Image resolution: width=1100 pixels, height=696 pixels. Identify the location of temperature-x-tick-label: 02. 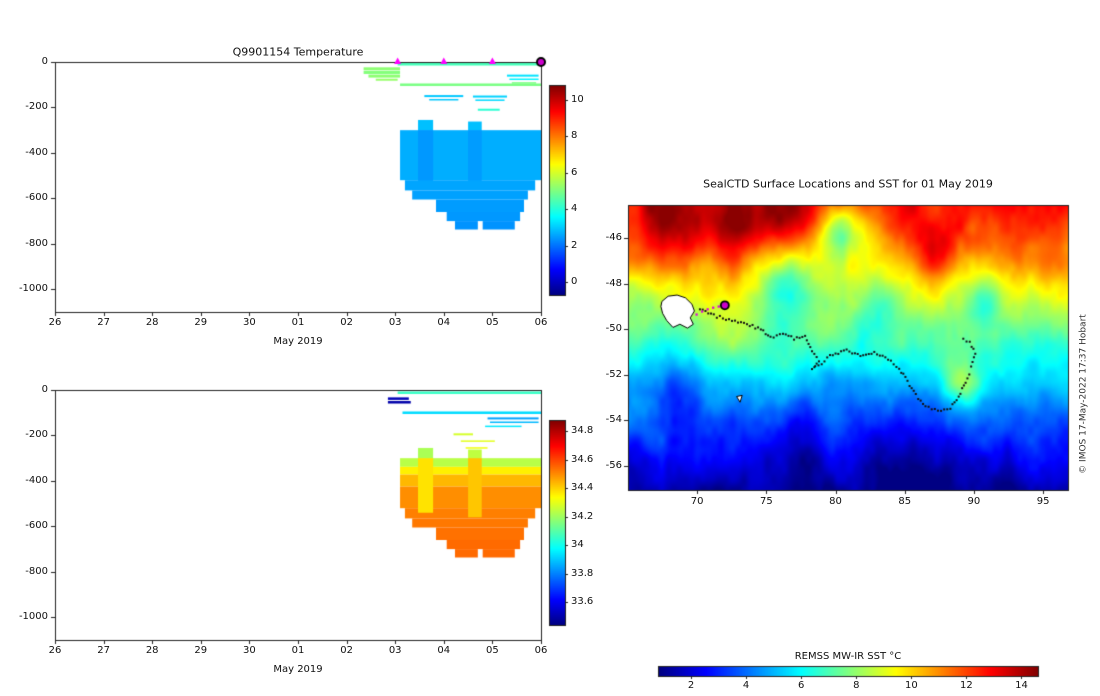
(346, 322).